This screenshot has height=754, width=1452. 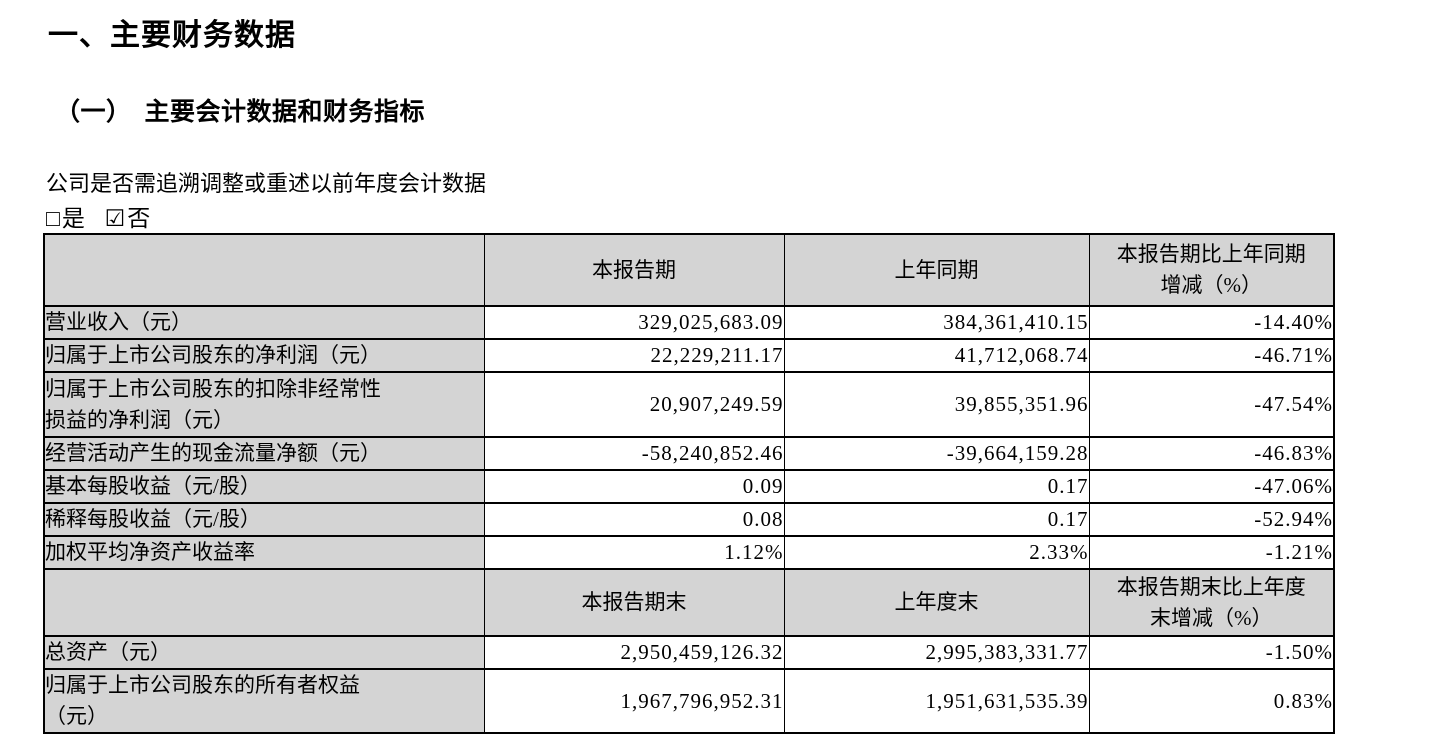 What do you see at coordinates (936, 552) in the screenshot?
I see `cell-prior: 2.33%` at bounding box center [936, 552].